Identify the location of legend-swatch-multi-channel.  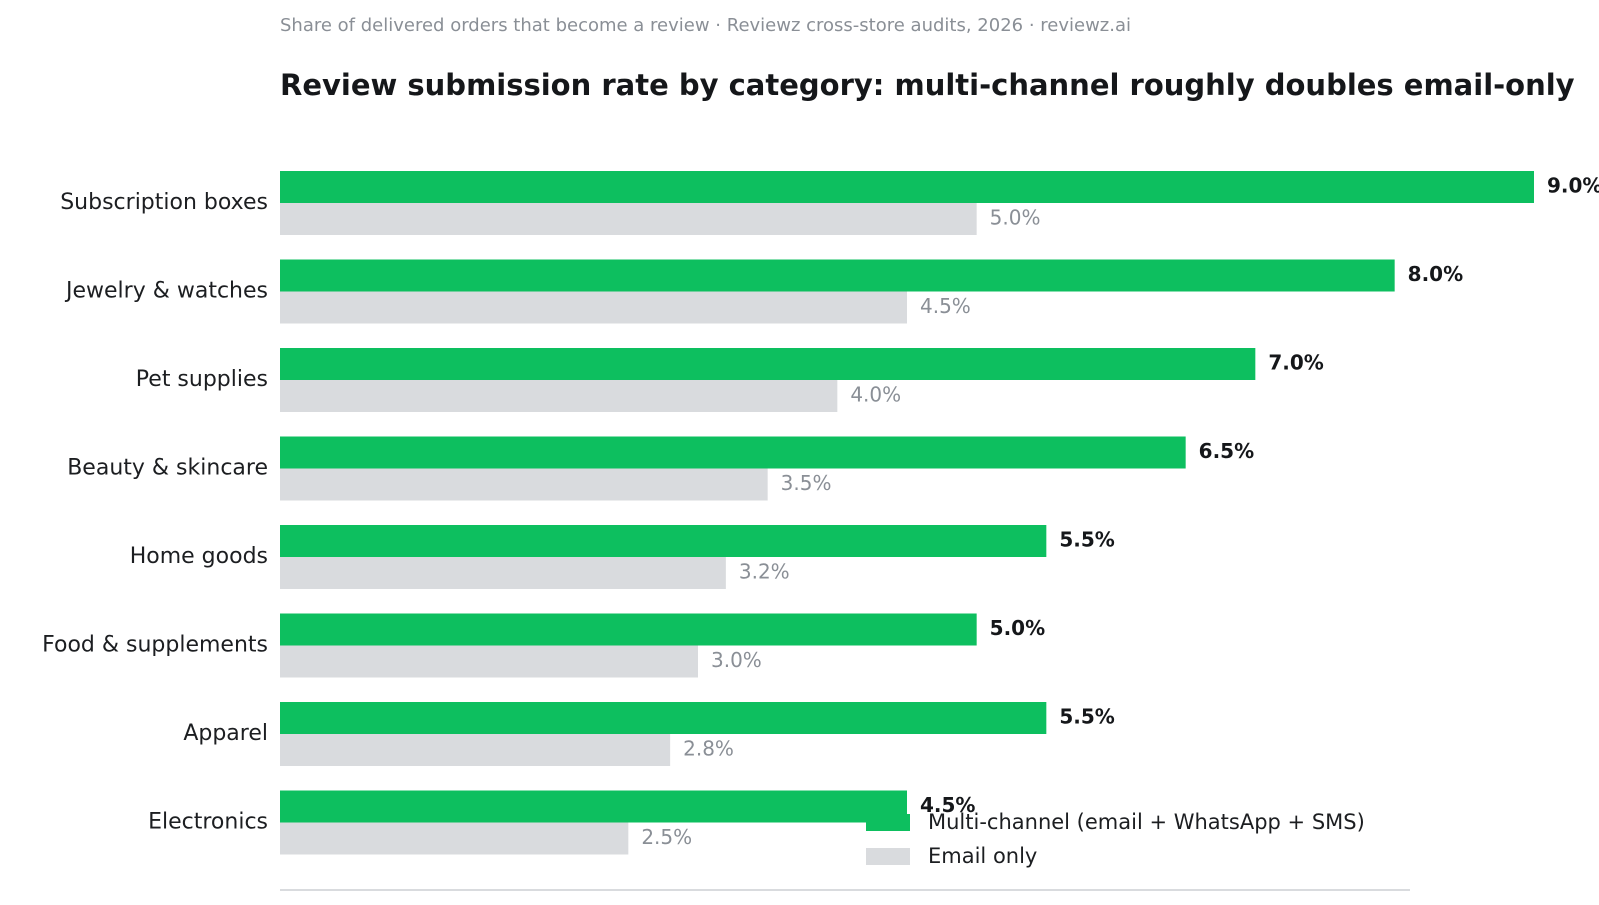
(888, 822).